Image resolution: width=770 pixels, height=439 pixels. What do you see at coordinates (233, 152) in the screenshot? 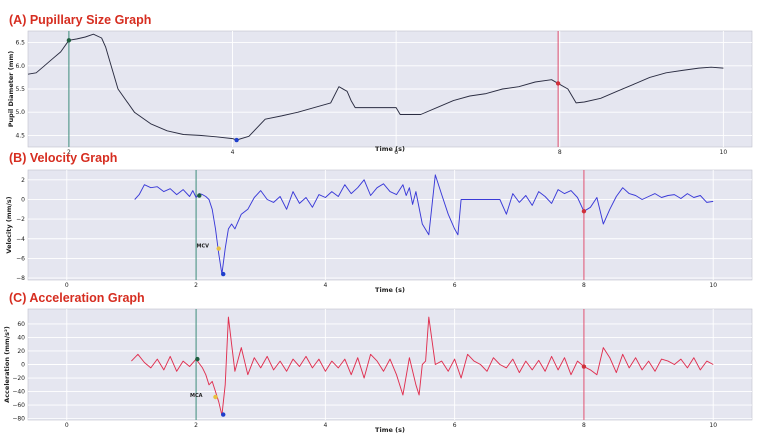
I see `pupil-x-tick-label: 4` at bounding box center [233, 152].